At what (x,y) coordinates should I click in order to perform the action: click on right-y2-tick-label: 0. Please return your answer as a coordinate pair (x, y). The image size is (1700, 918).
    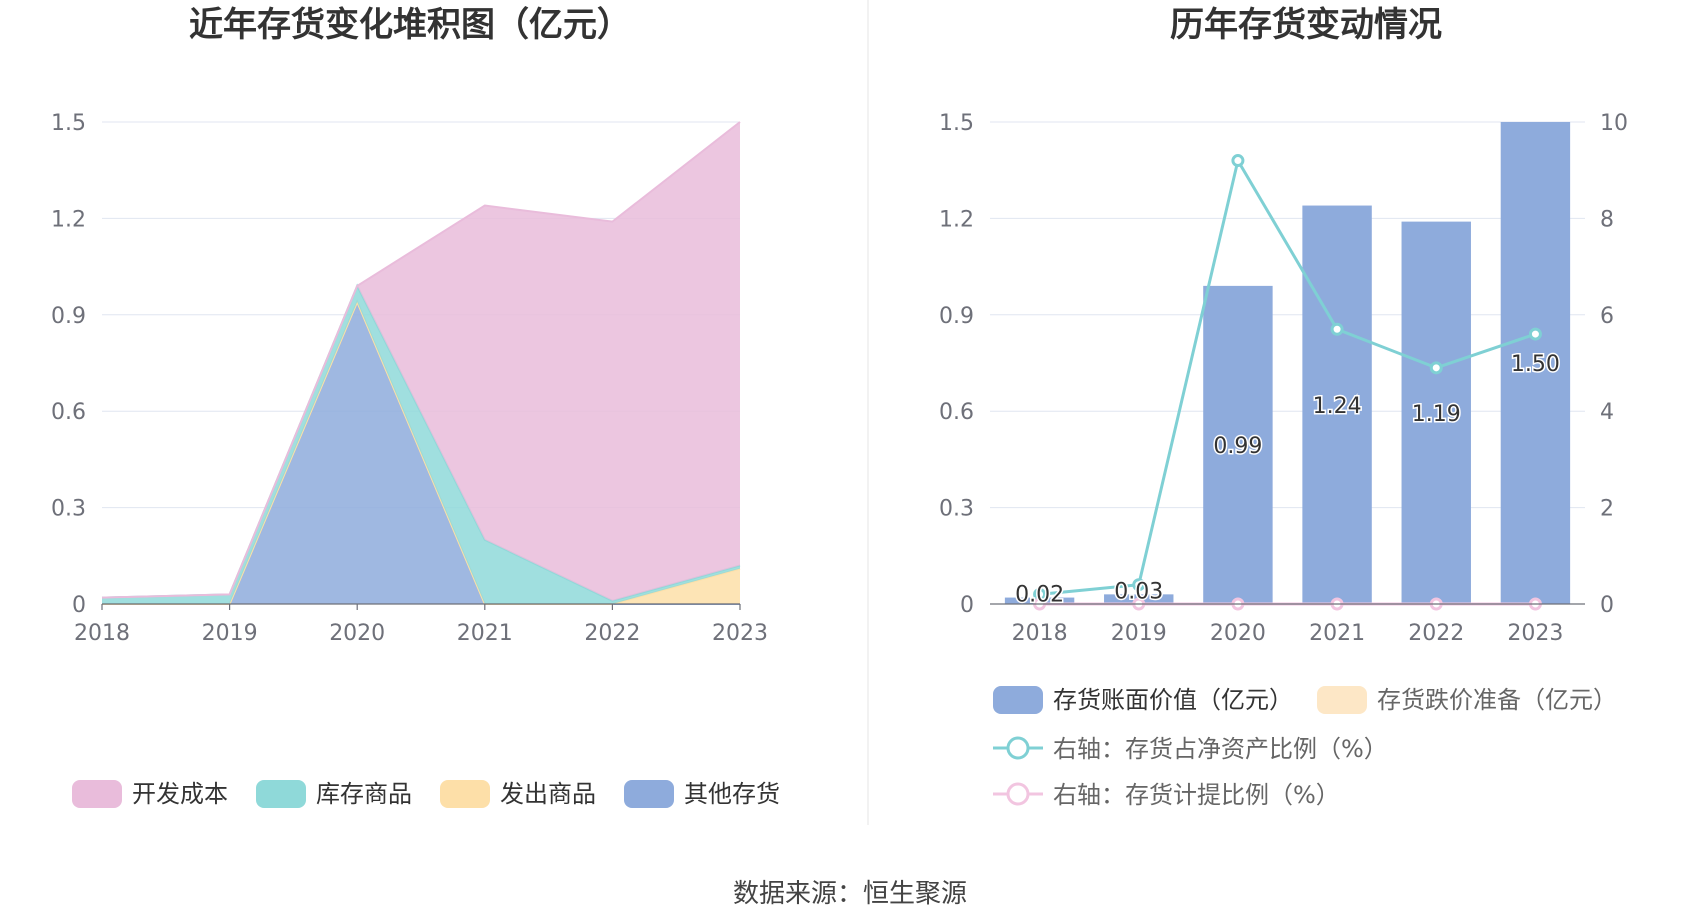
    Looking at the image, I should click on (1607, 605).